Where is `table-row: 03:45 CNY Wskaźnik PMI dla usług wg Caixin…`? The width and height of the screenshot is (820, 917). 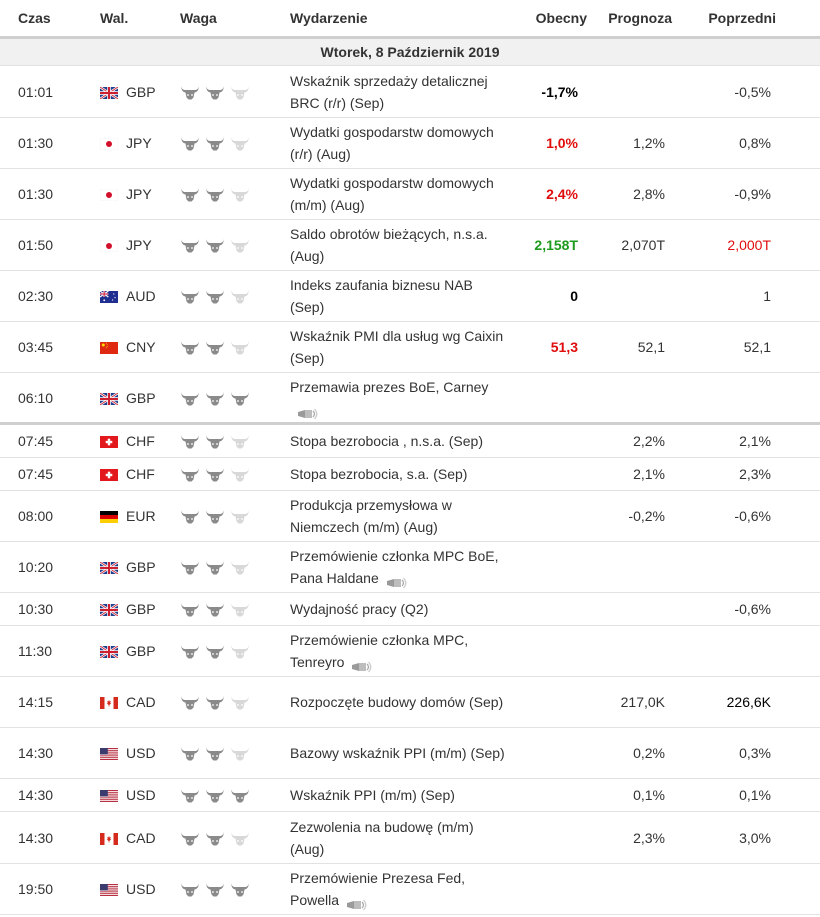
table-row: 03:45 CNY Wskaźnik PMI dla usług wg Caixin… is located at coordinates (410, 347).